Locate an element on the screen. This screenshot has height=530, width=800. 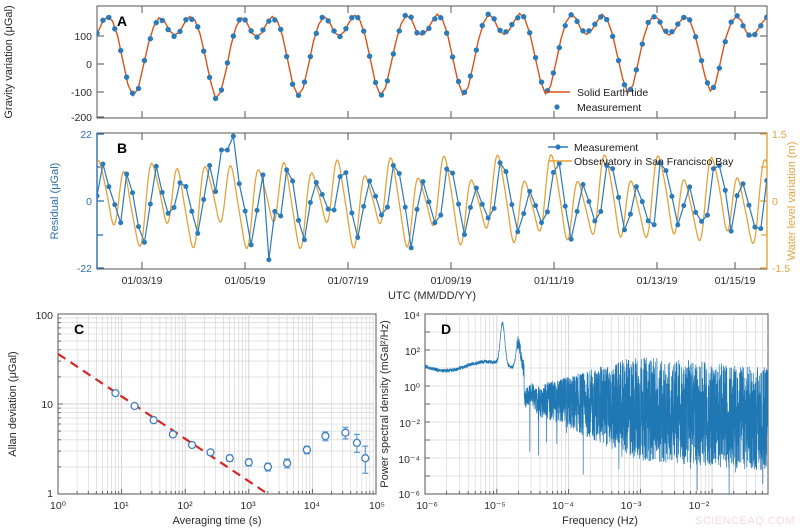
watermark: SCIENCEAQ.COM is located at coordinates (745, 521).